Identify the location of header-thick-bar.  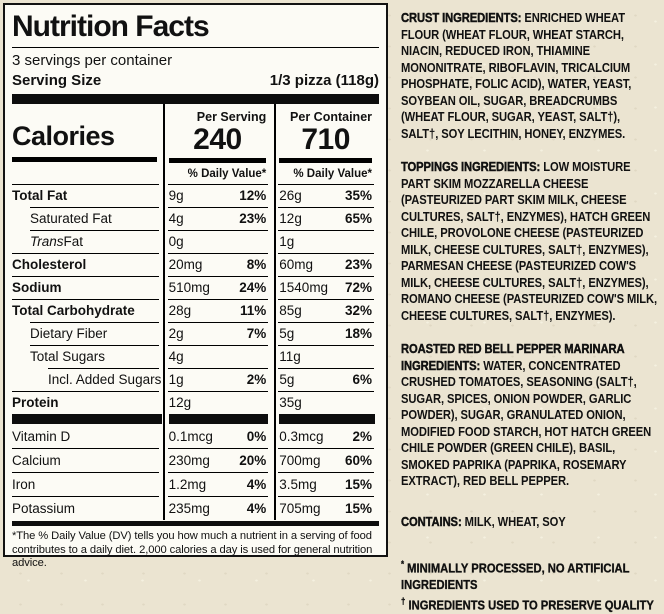
(195, 99).